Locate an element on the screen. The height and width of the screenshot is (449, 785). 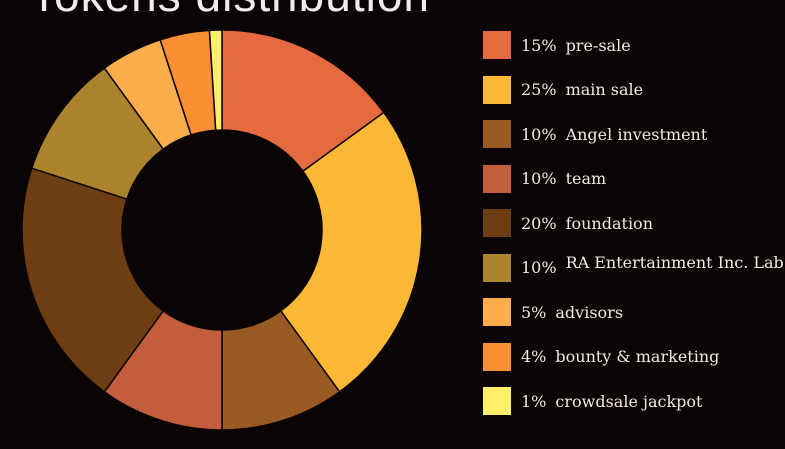
legend-percent: 25% is located at coordinates (539, 89).